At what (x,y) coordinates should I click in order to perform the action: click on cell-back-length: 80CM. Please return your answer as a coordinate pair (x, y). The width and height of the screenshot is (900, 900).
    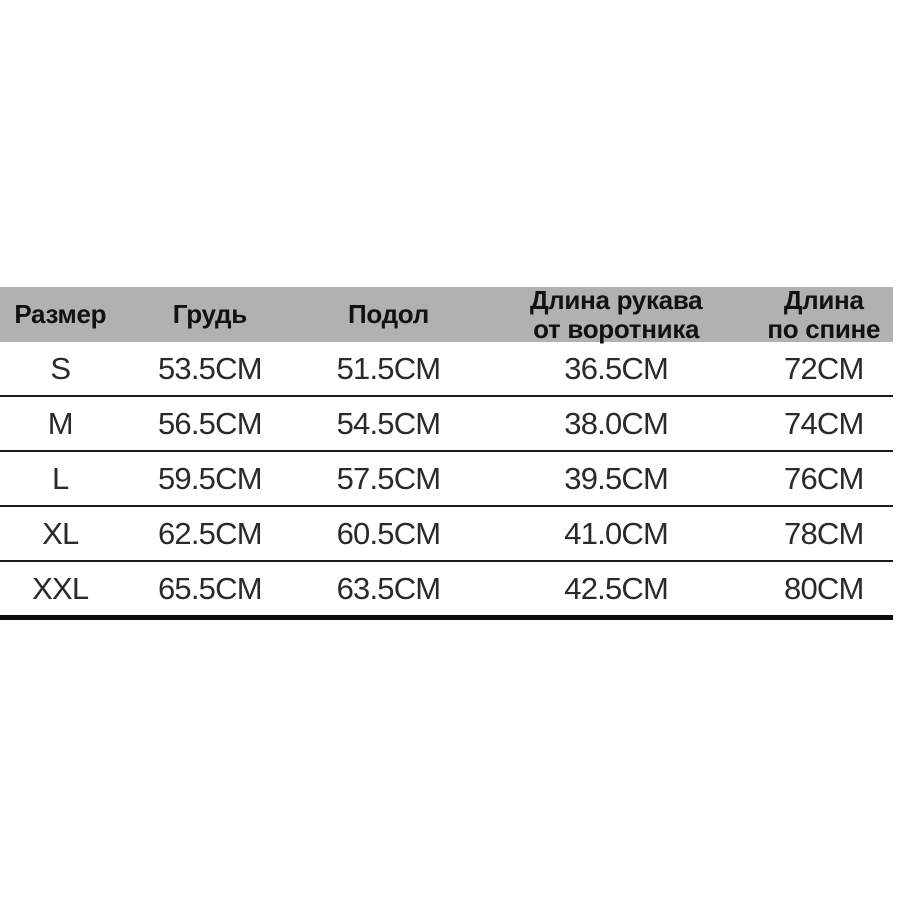
    Looking at the image, I should click on (824, 588).